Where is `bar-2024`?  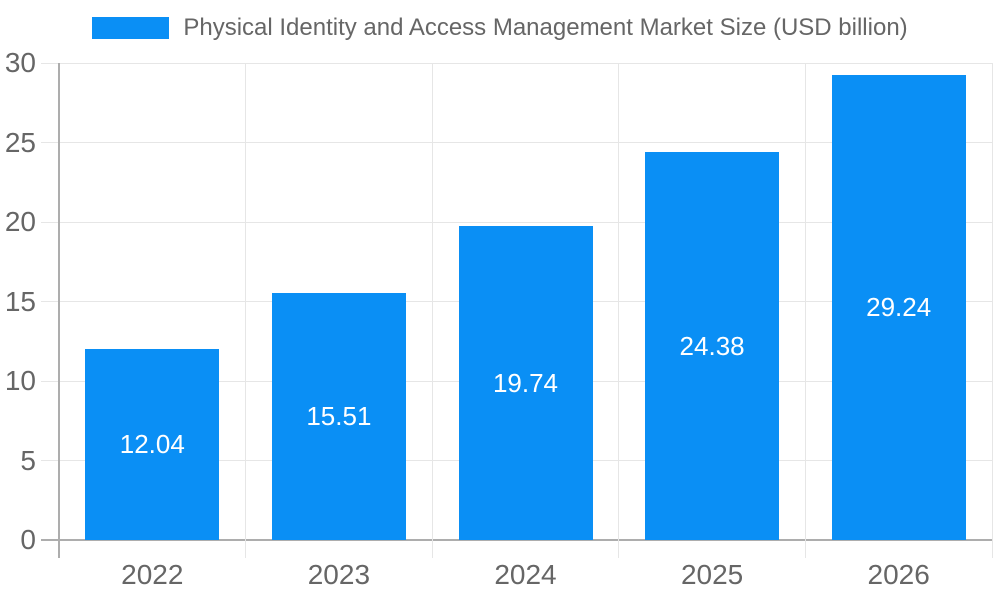 bar-2024 is located at coordinates (525, 383).